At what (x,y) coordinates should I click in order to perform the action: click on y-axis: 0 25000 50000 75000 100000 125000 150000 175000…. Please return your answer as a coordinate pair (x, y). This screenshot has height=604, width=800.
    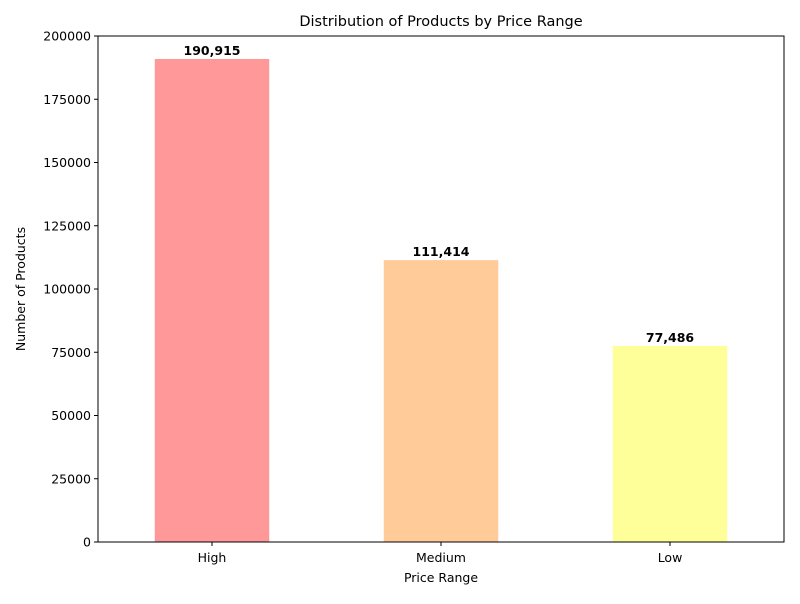
    Looking at the image, I should click on (70, 289).